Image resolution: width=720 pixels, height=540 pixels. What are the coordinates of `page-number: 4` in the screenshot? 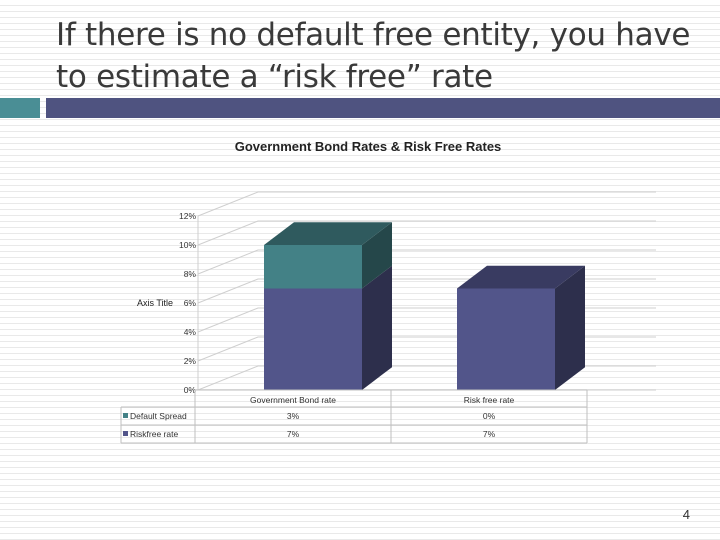 It's located at (686, 514).